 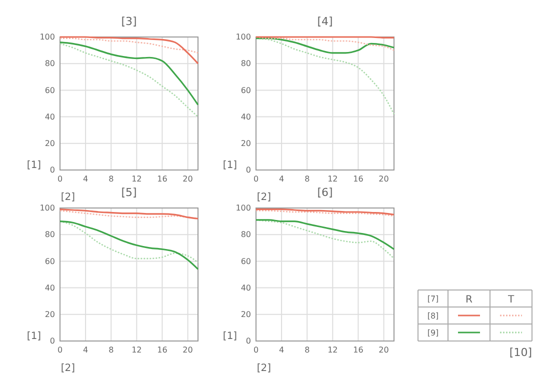 I want to click on legend-title: [7], so click(x=433, y=299).